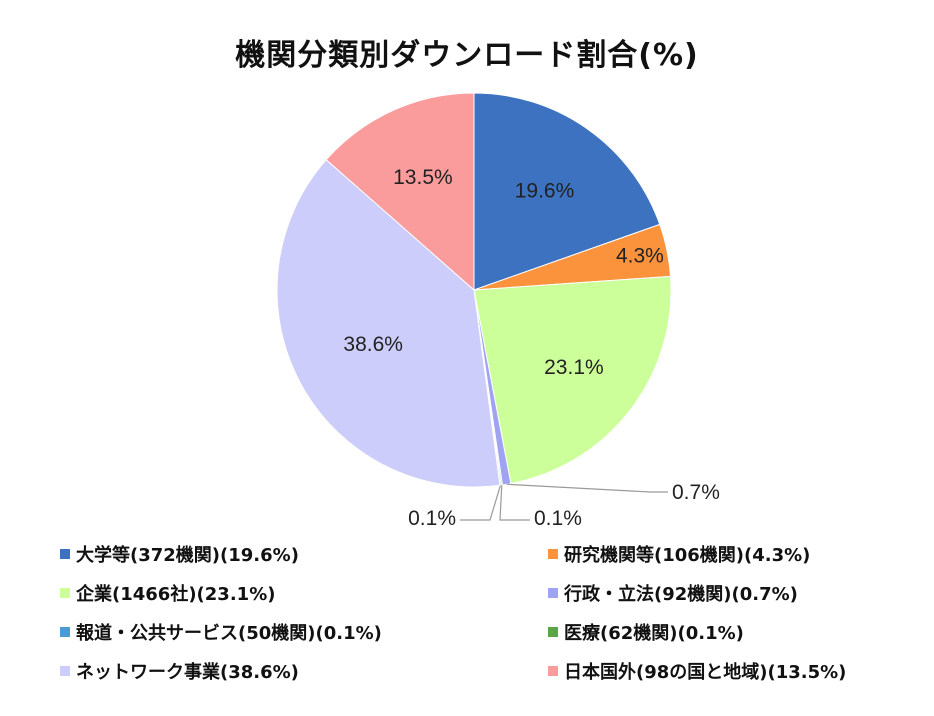 Image resolution: width=934 pixels, height=716 pixels. I want to click on slice-data-label: 19.6%, so click(545, 190).